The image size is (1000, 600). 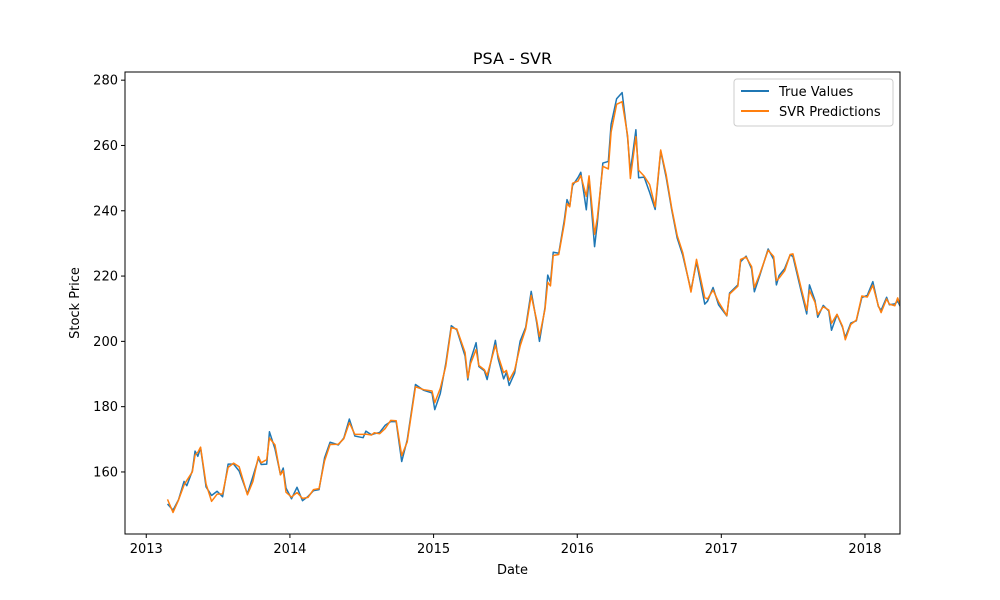 I want to click on legend-label-svr-predictions: SVR Predictions, so click(x=830, y=112).